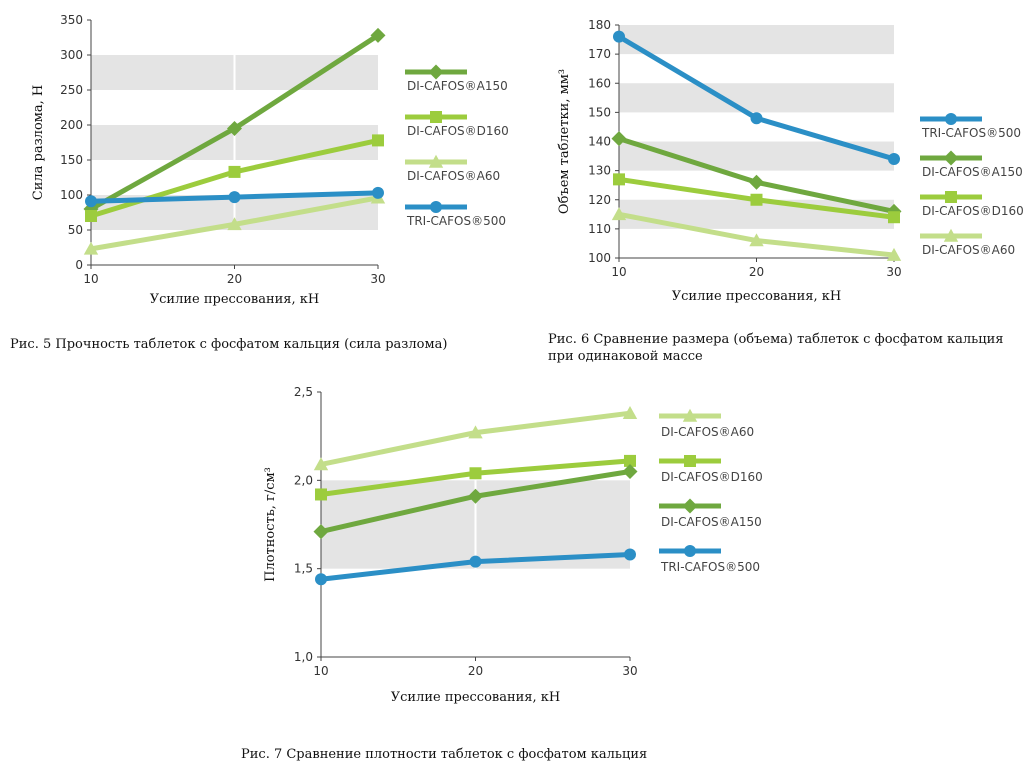  I want to click on fig7-legend-entry: DI-CAFOS®D160, so click(711, 469).